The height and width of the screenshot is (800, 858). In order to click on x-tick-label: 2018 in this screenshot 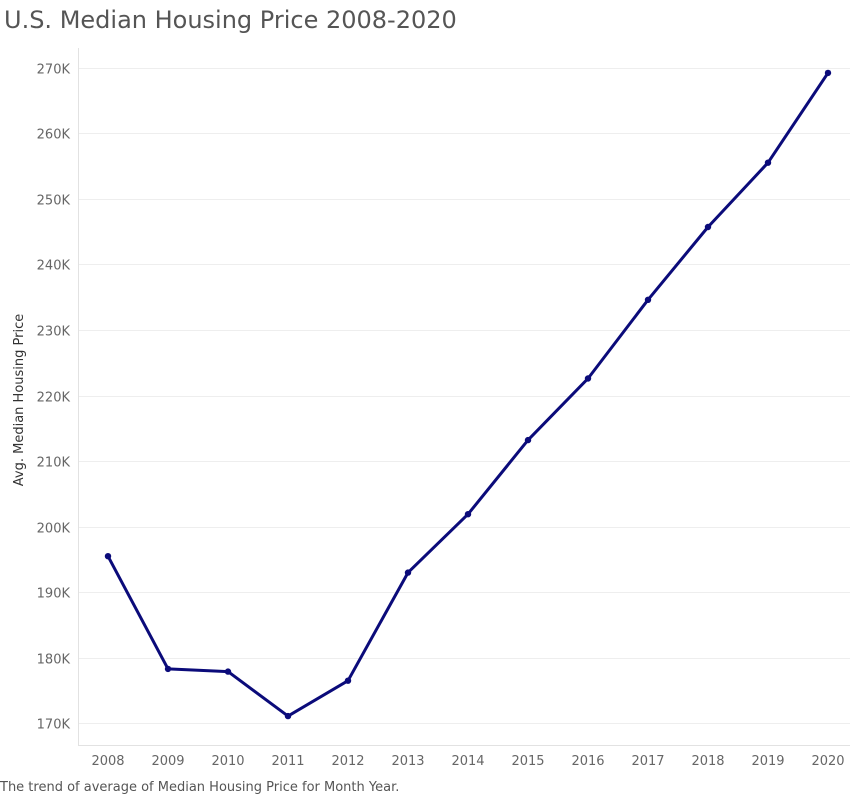, I will do `click(707, 761)`.